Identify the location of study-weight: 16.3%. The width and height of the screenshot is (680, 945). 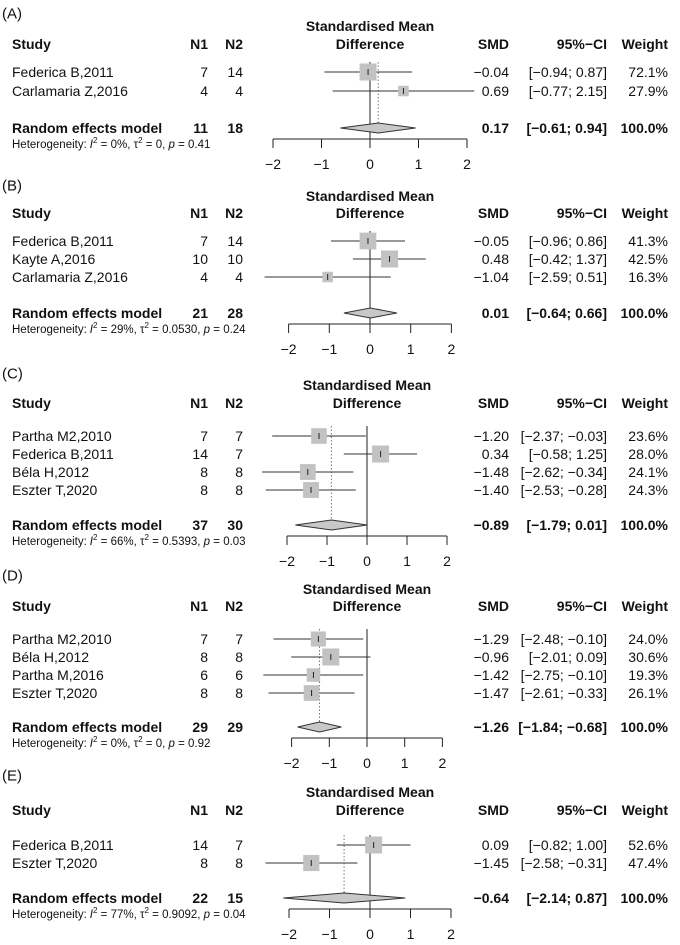
(648, 277).